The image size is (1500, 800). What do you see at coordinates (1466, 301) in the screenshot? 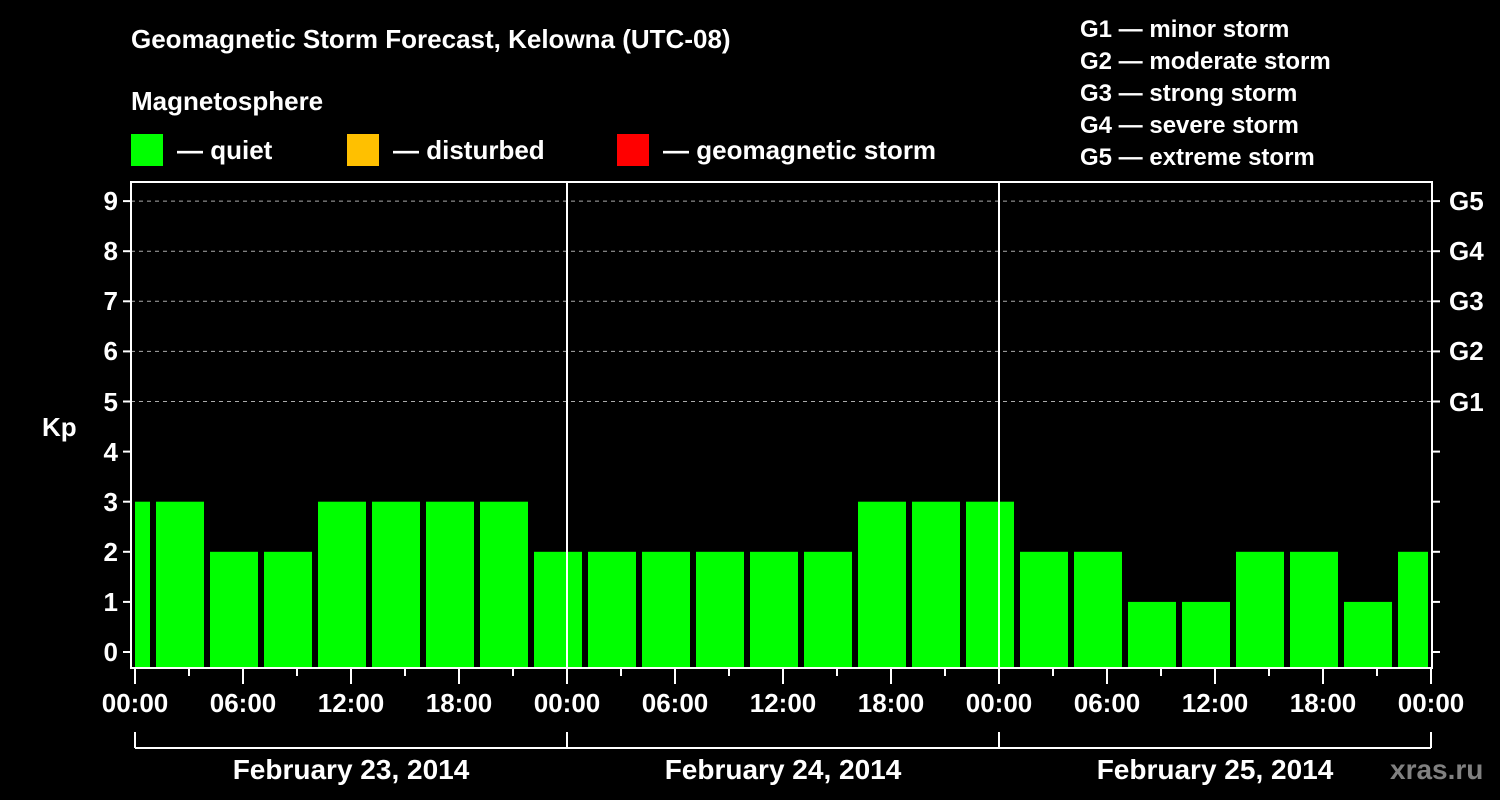
I see `g-scale-tick-label: G3` at bounding box center [1466, 301].